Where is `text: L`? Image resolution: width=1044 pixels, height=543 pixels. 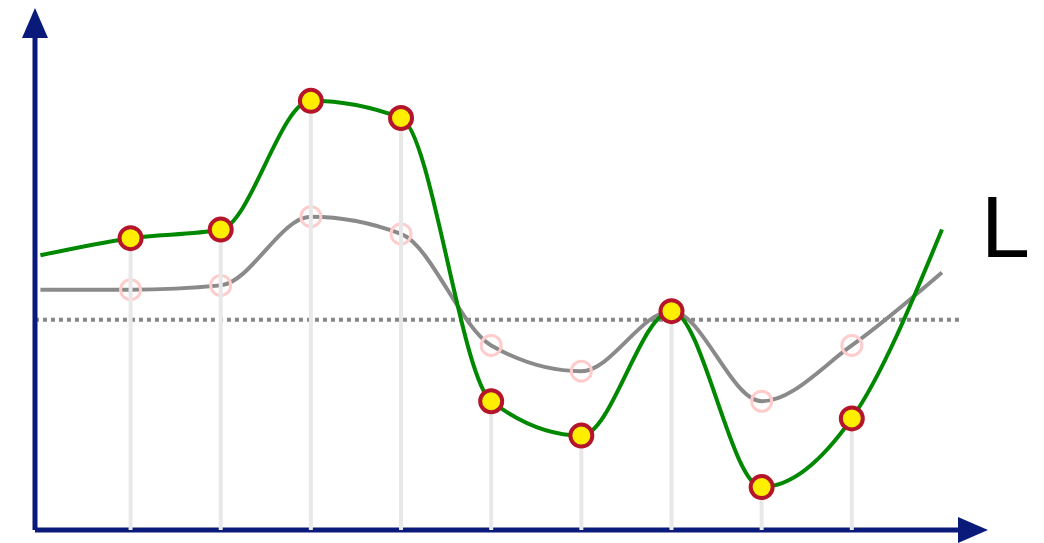 text: L is located at coordinates (1005, 226).